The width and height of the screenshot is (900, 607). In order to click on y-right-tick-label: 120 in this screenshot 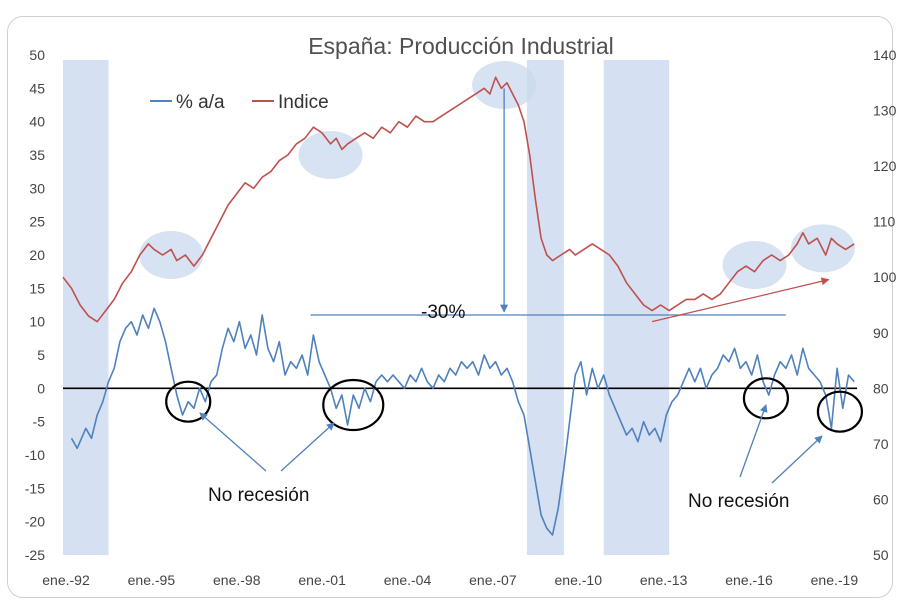, I will do `click(885, 166)`.